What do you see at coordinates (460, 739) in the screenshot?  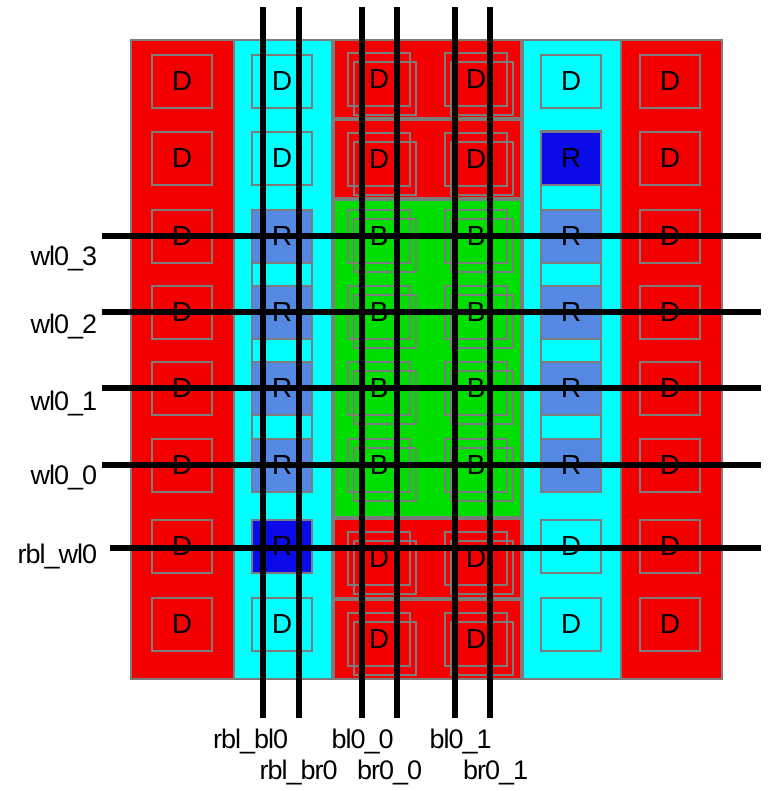 I see `bitline-label-bl0_1: bl0_1` at bounding box center [460, 739].